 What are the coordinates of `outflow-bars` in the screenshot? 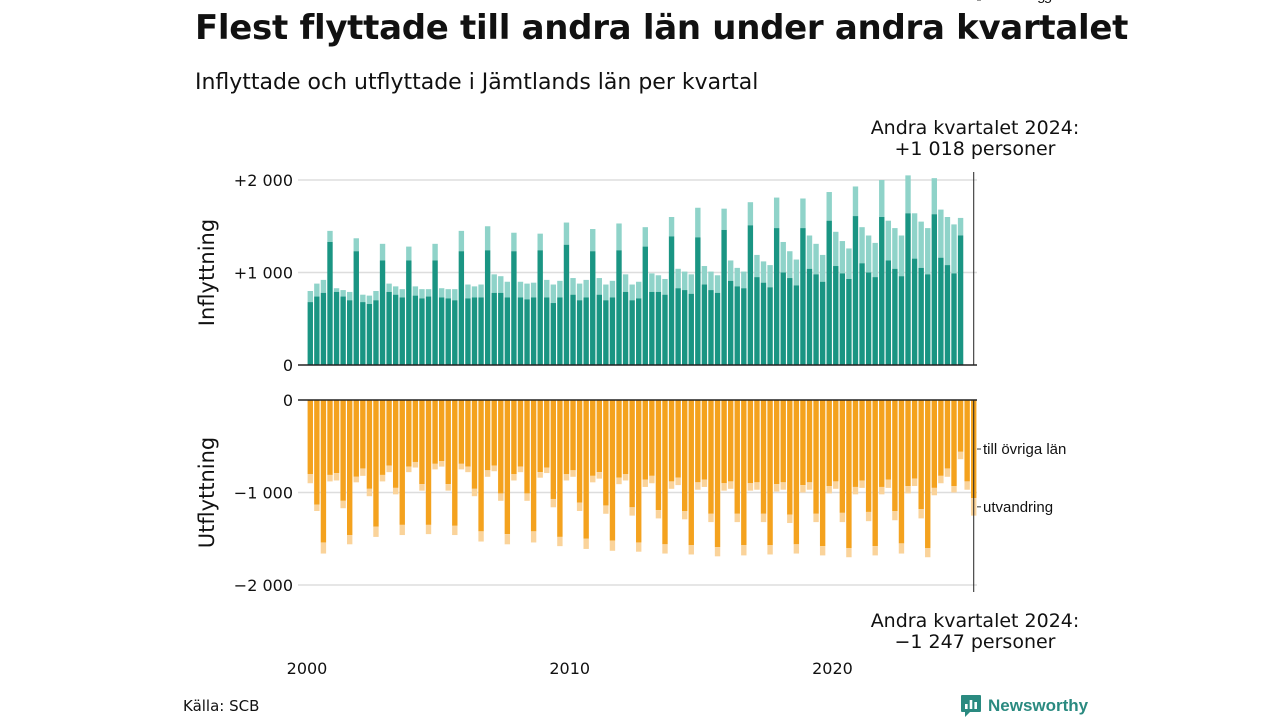 It's located at (642, 479).